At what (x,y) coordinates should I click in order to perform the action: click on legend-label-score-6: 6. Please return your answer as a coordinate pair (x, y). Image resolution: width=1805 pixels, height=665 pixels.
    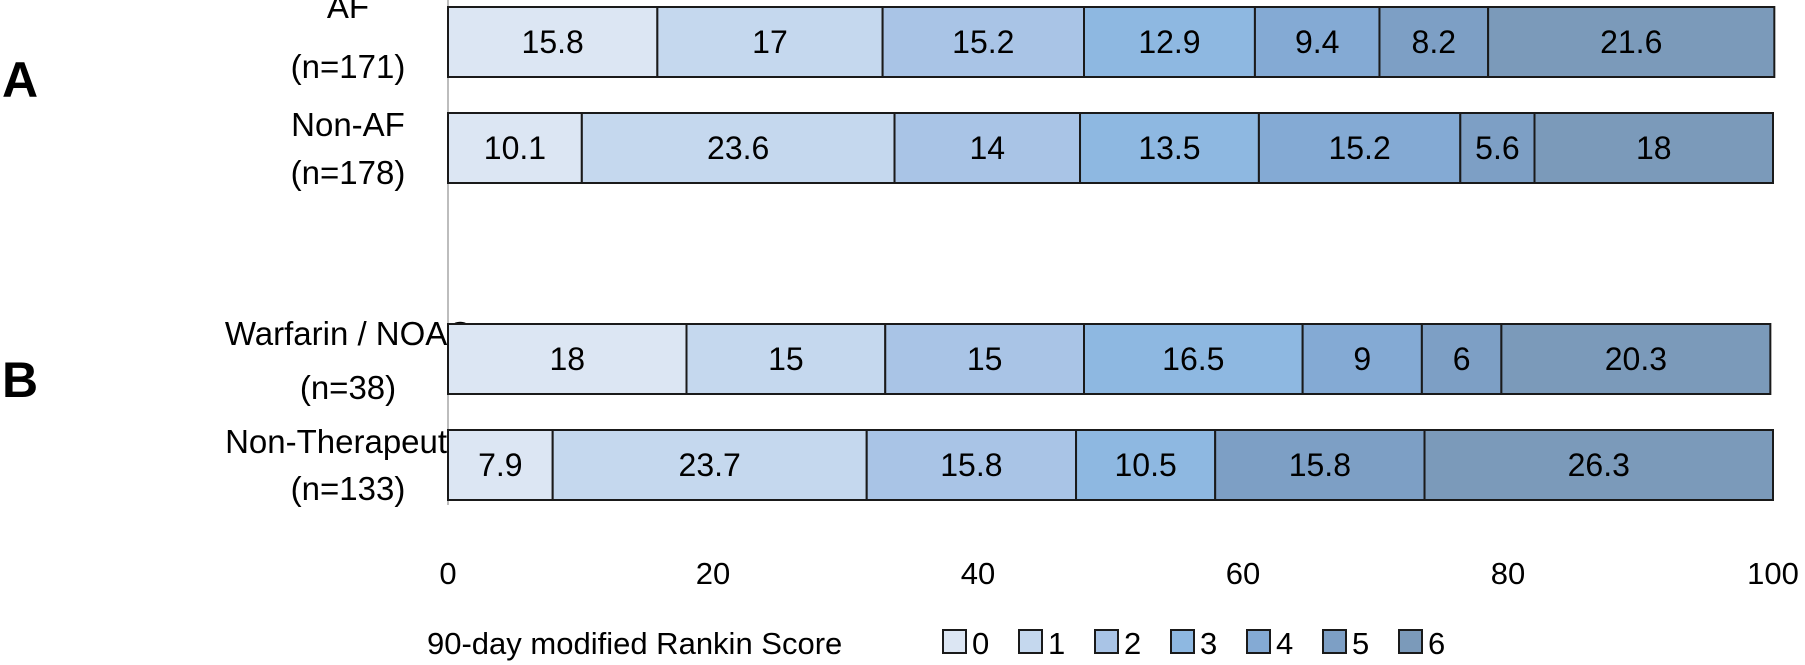
    Looking at the image, I should click on (1436, 643).